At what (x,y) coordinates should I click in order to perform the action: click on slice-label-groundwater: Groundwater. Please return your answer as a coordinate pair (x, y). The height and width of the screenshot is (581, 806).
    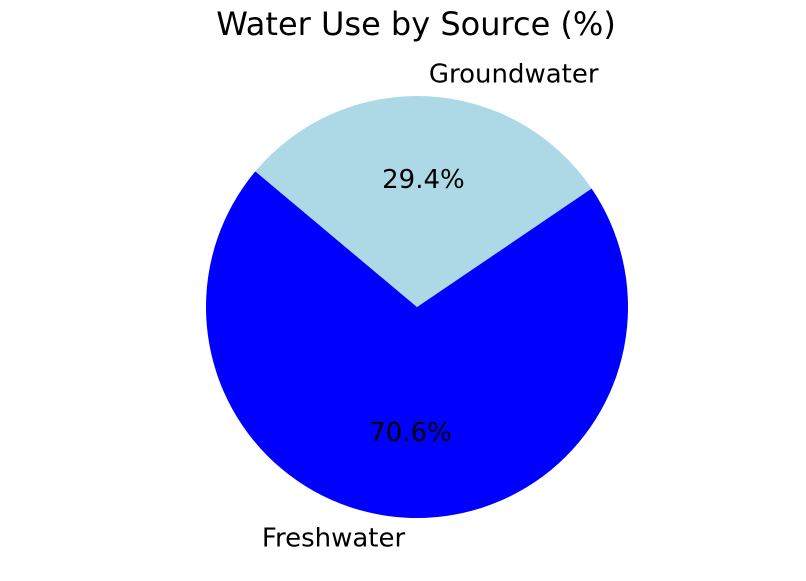
    Looking at the image, I should click on (514, 75).